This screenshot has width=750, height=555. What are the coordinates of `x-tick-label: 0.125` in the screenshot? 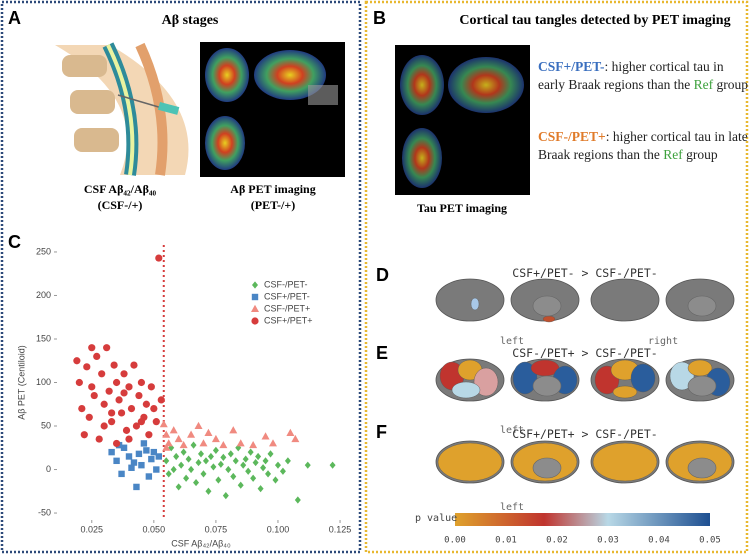 It's located at (340, 529).